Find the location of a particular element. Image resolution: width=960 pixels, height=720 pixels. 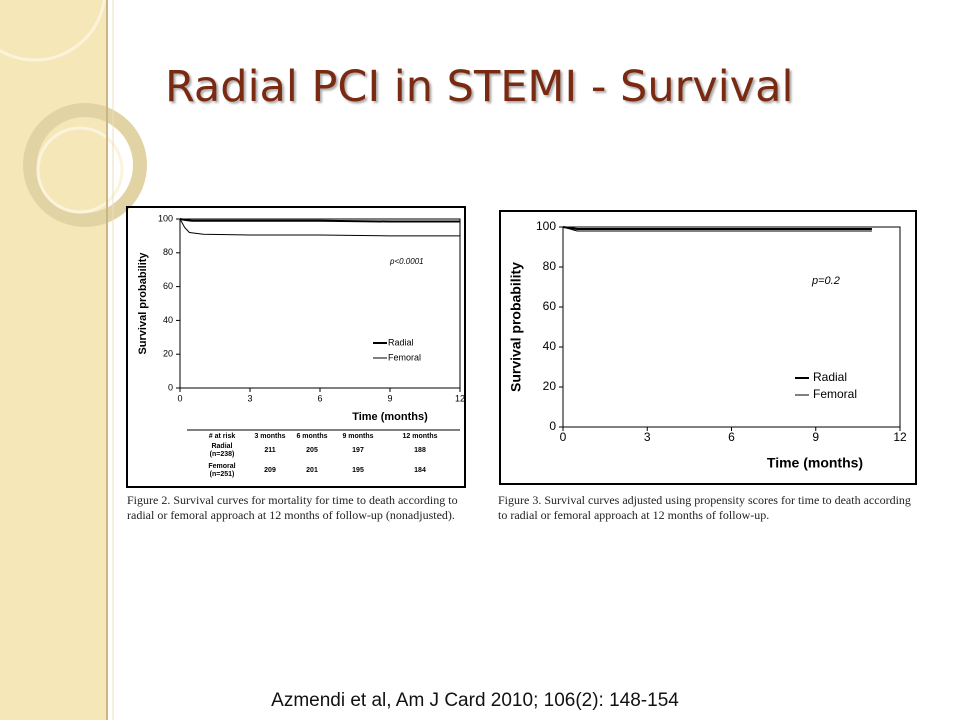

table-header: 3 months is located at coordinates (269, 436).